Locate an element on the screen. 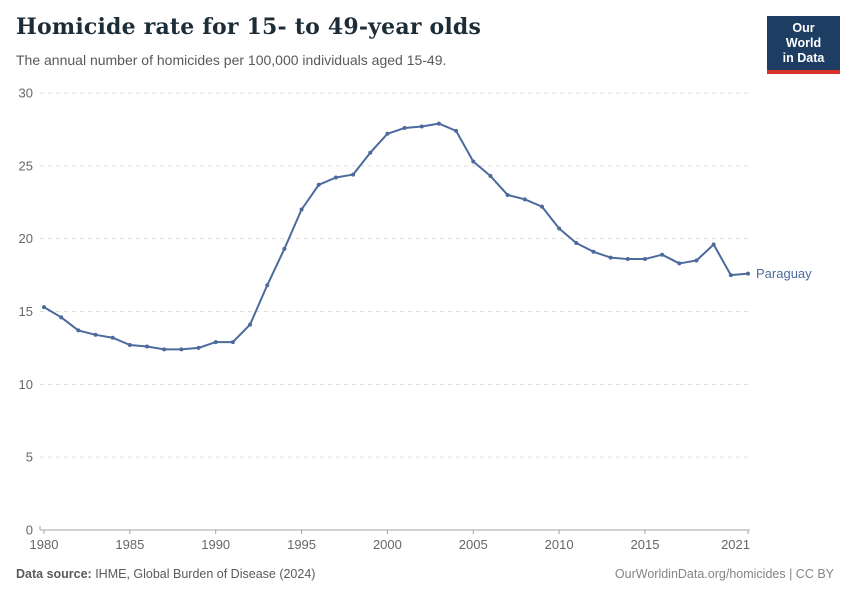 This screenshot has width=850, height=600. x-tick-label: 2005 is located at coordinates (473, 544).